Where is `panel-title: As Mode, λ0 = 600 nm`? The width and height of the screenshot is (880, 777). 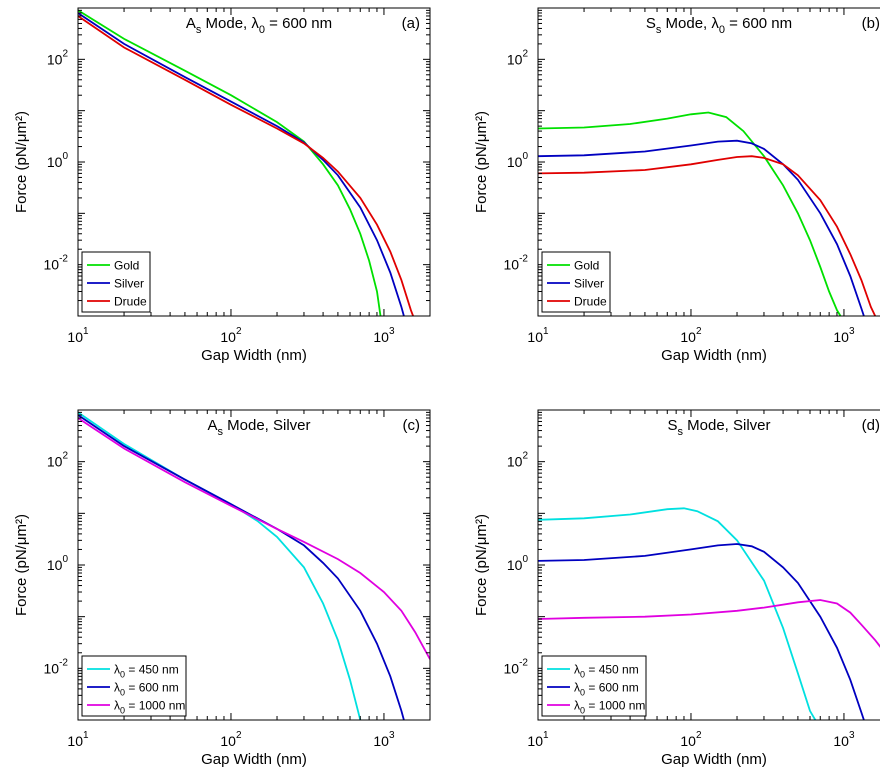 panel-title: As Mode, λ0 = 600 nm is located at coordinates (259, 25).